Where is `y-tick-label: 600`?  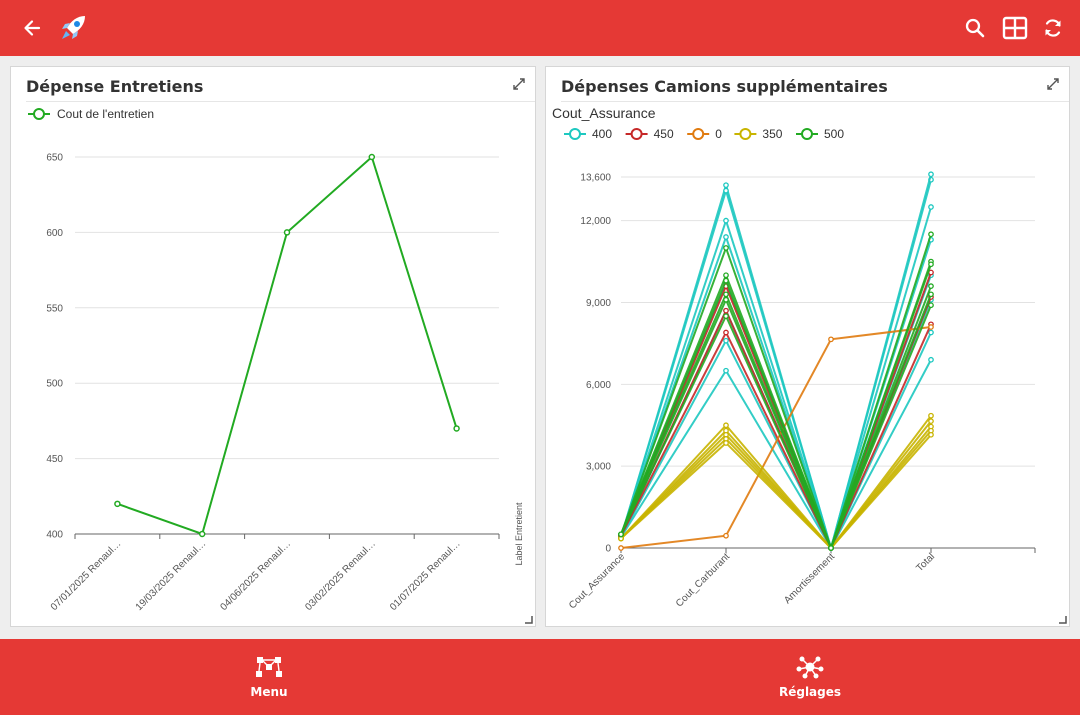 y-tick-label: 600 is located at coordinates (54, 233).